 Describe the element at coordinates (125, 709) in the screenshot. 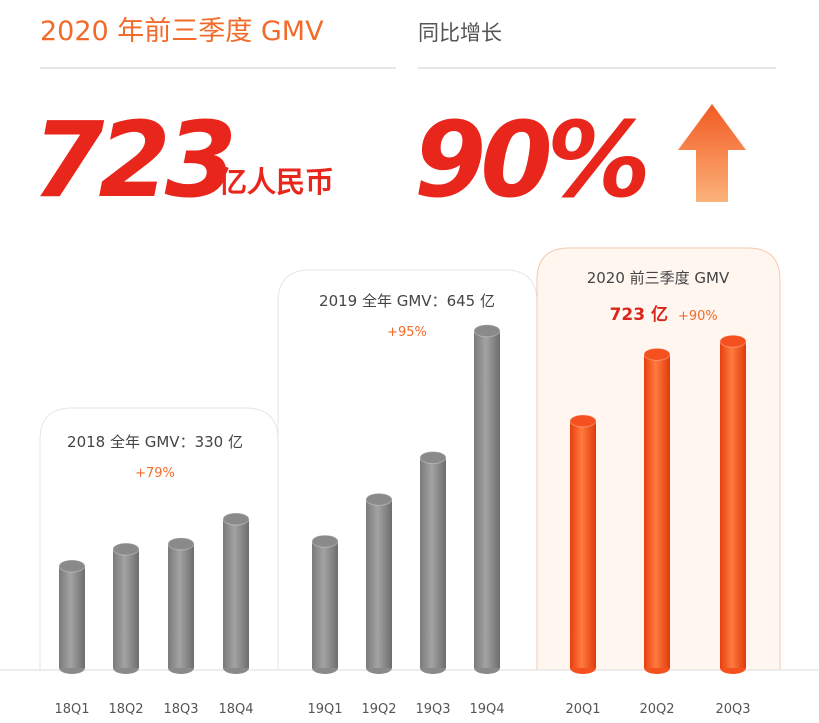

I see `x-tick-label: 18Q2` at that location.